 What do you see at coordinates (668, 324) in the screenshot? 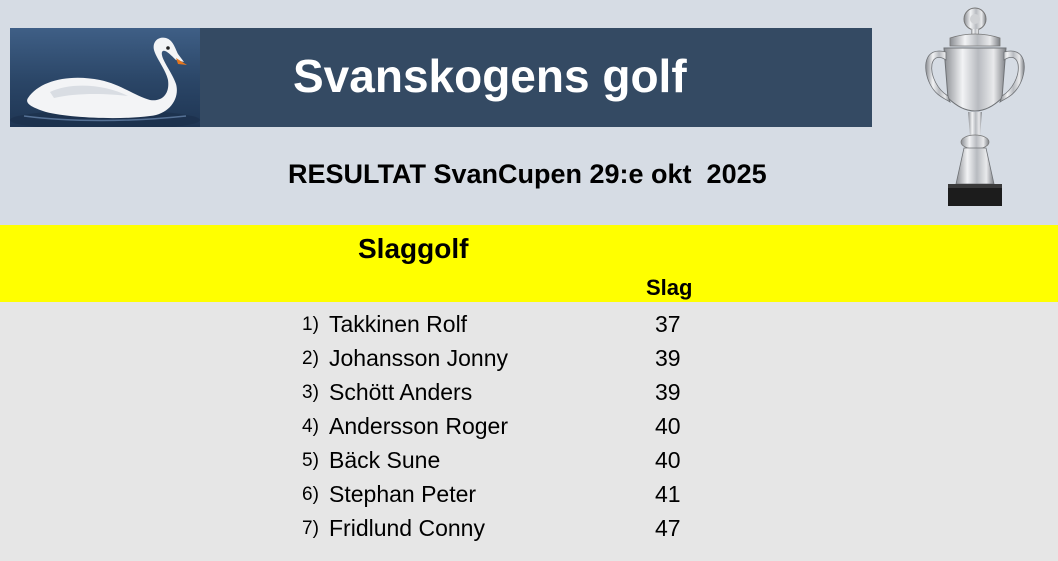
I see `player-score: 37` at bounding box center [668, 324].